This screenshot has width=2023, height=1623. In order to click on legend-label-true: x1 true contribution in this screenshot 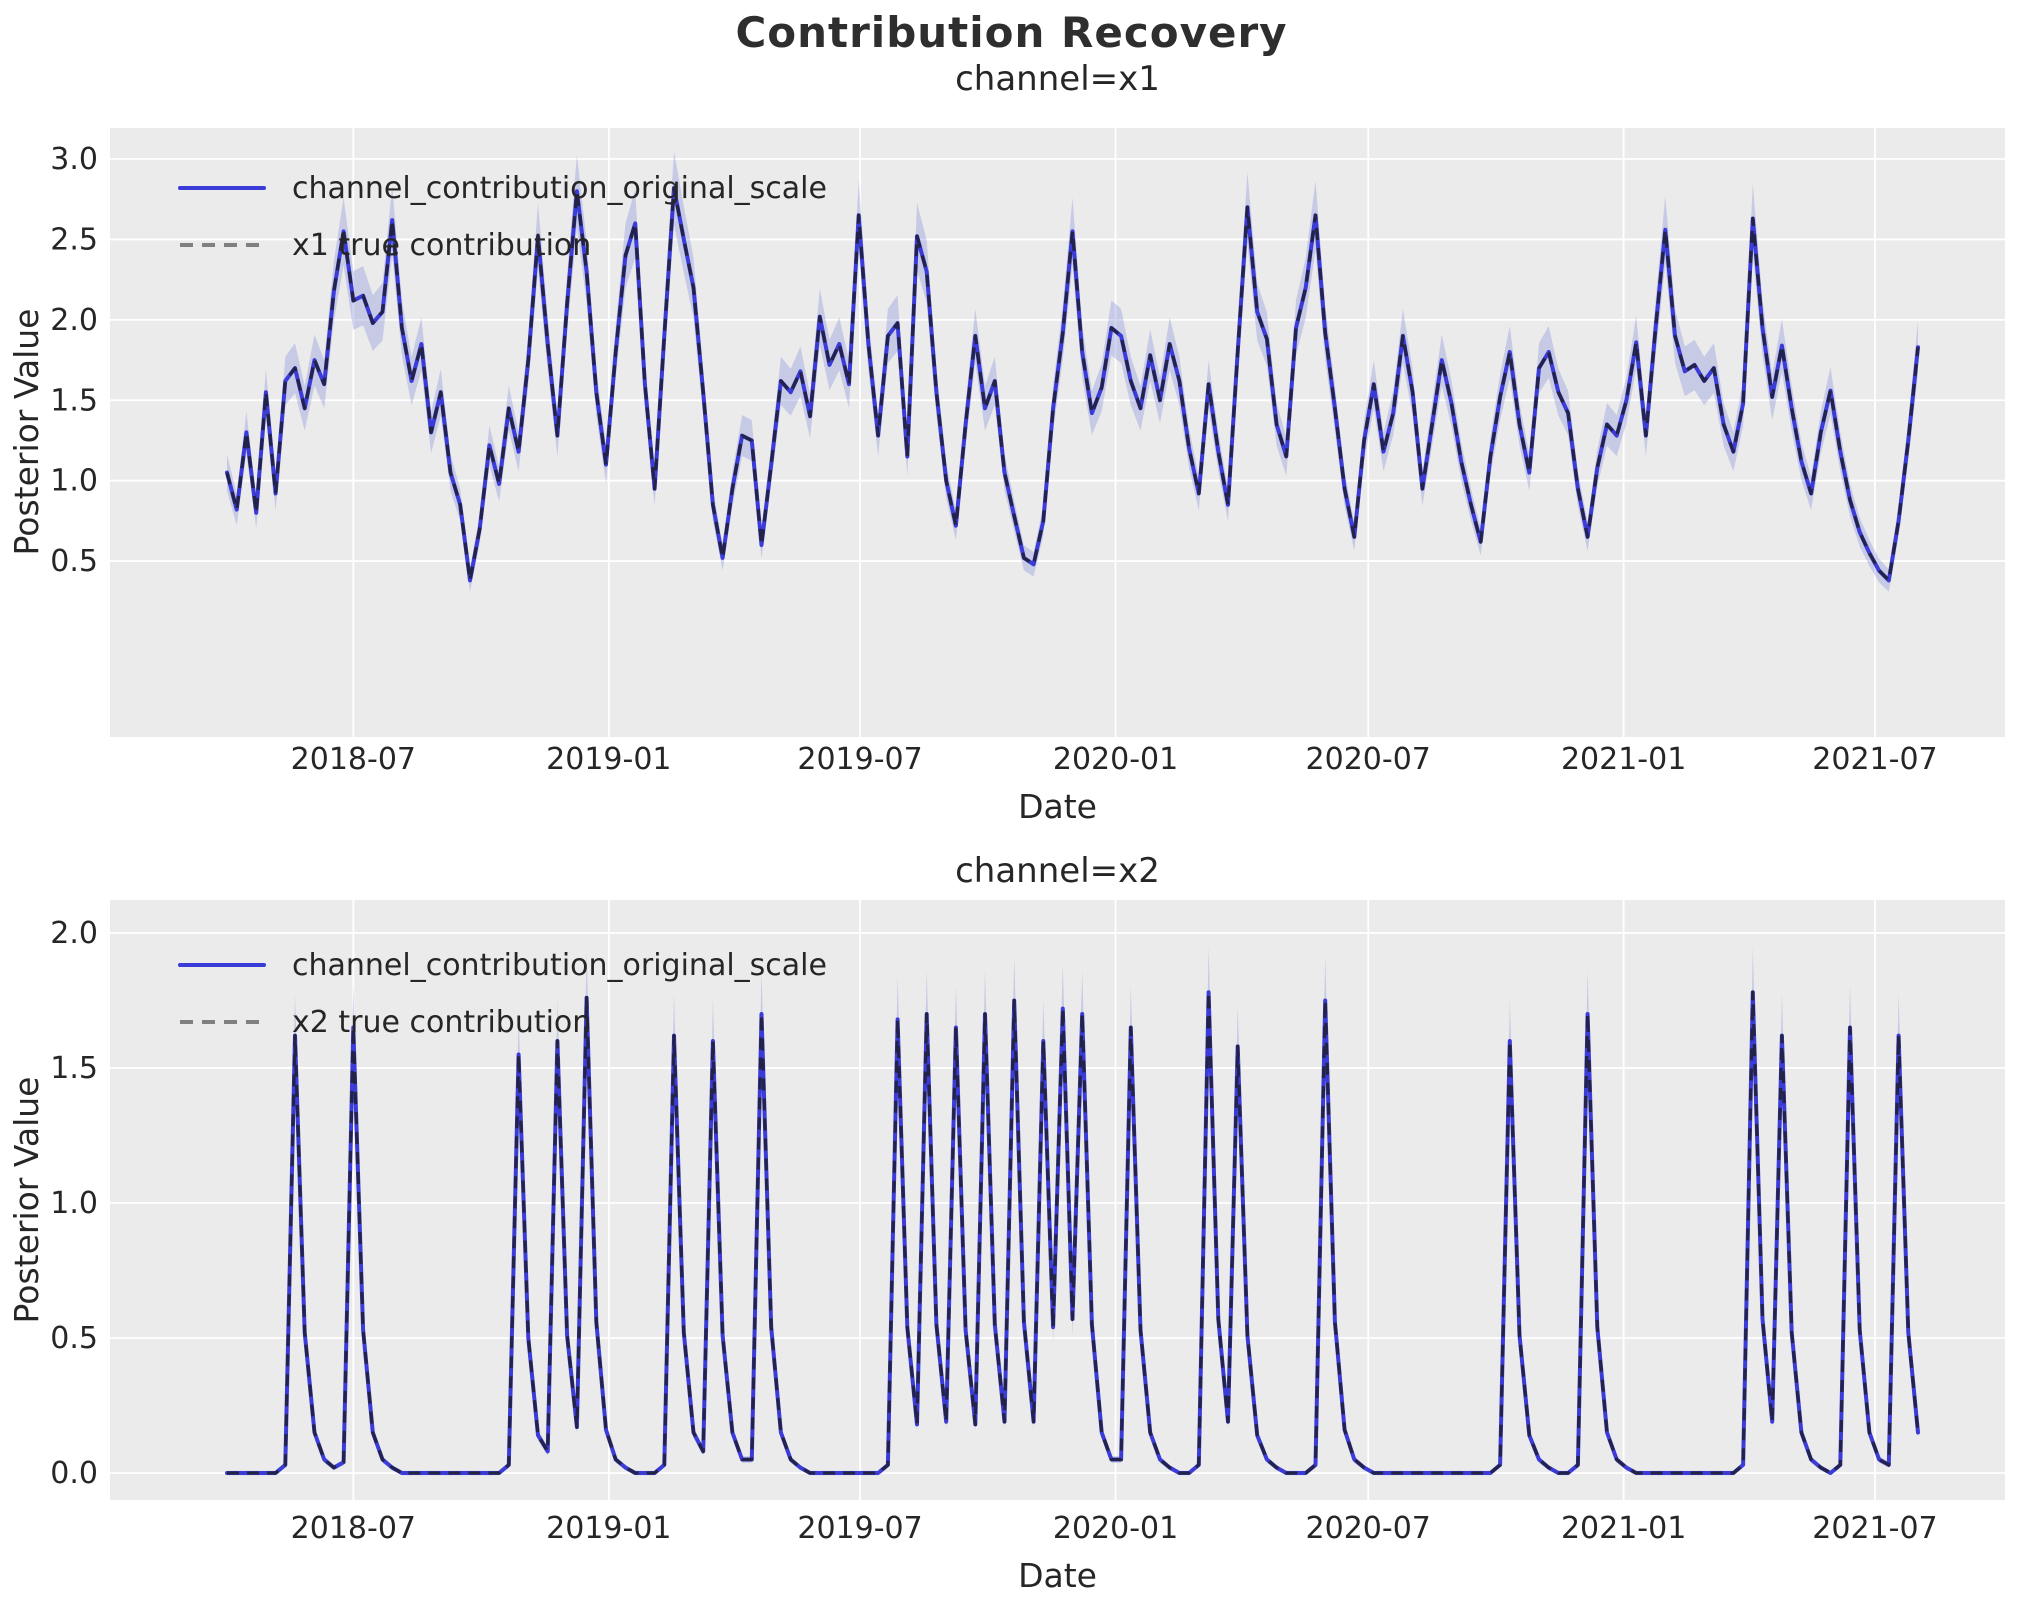, I will do `click(441, 245)`.